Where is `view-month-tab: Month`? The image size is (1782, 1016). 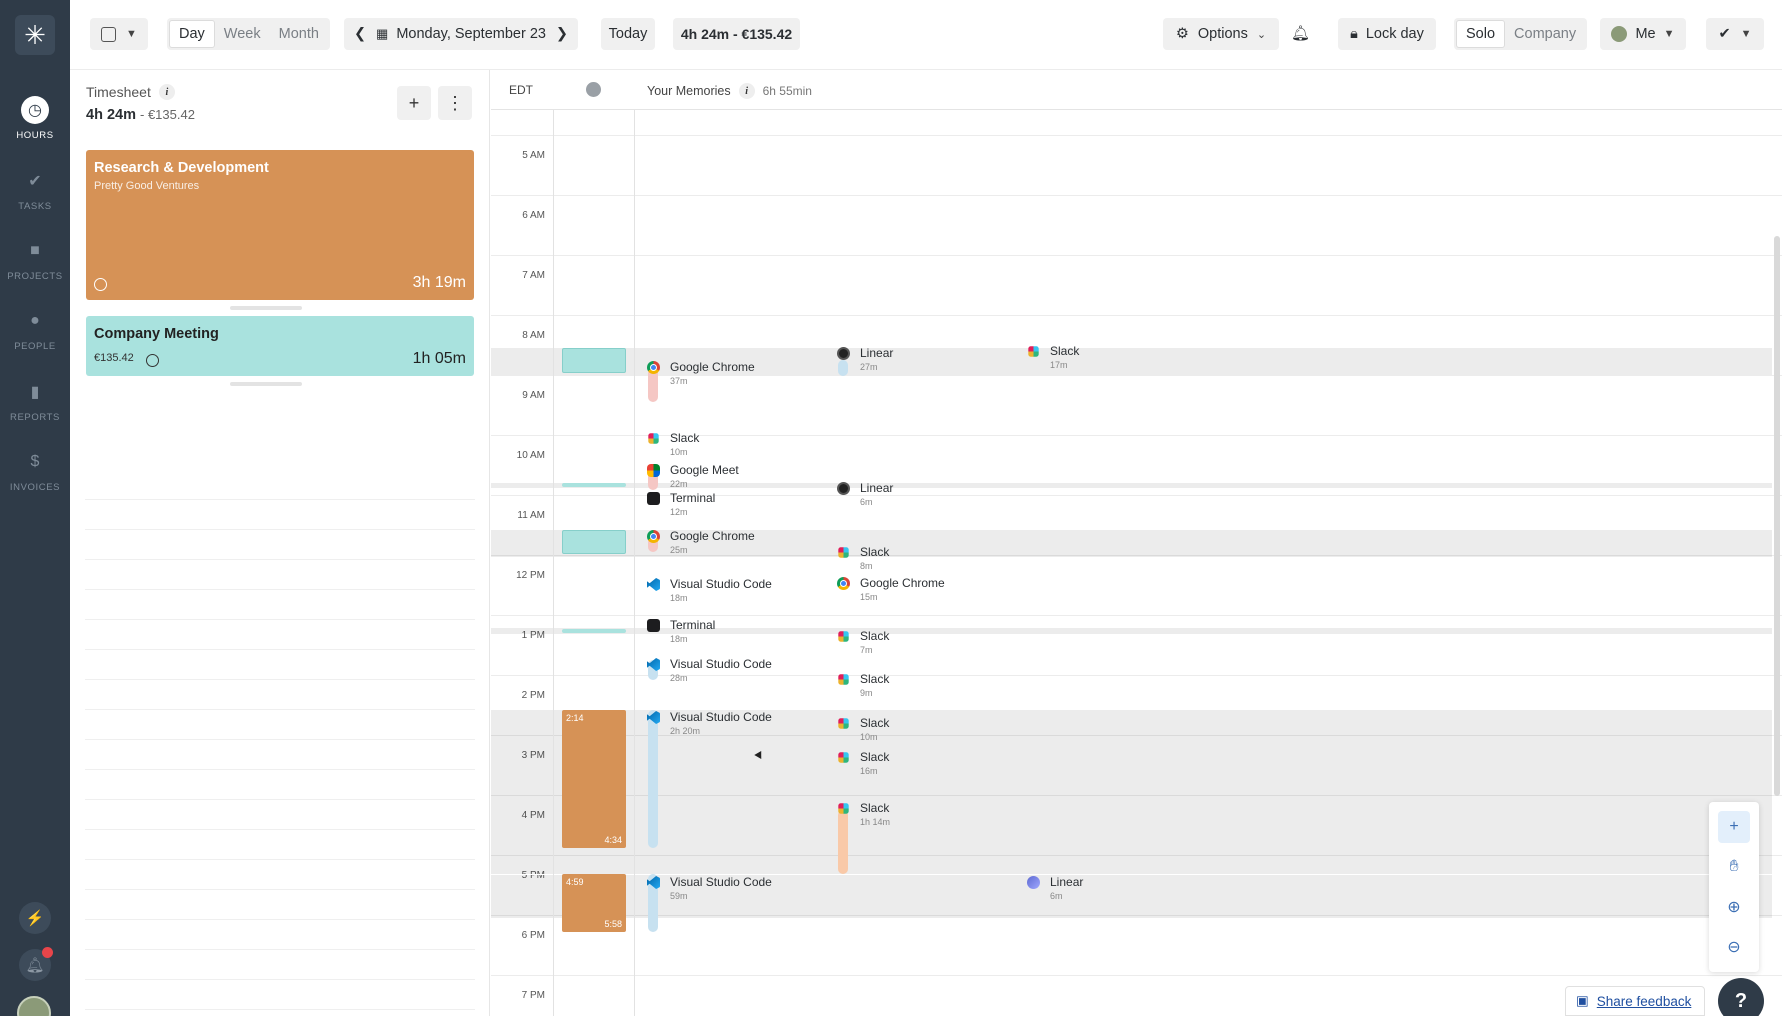 view-month-tab: Month is located at coordinates (298, 34).